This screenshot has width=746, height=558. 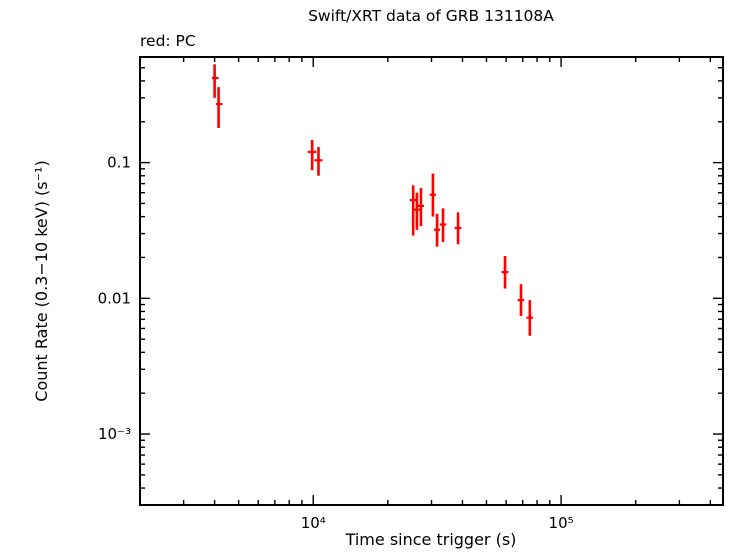 I want to click on chart-title: Swift/XRT data of GRB 131108A, so click(x=431, y=16).